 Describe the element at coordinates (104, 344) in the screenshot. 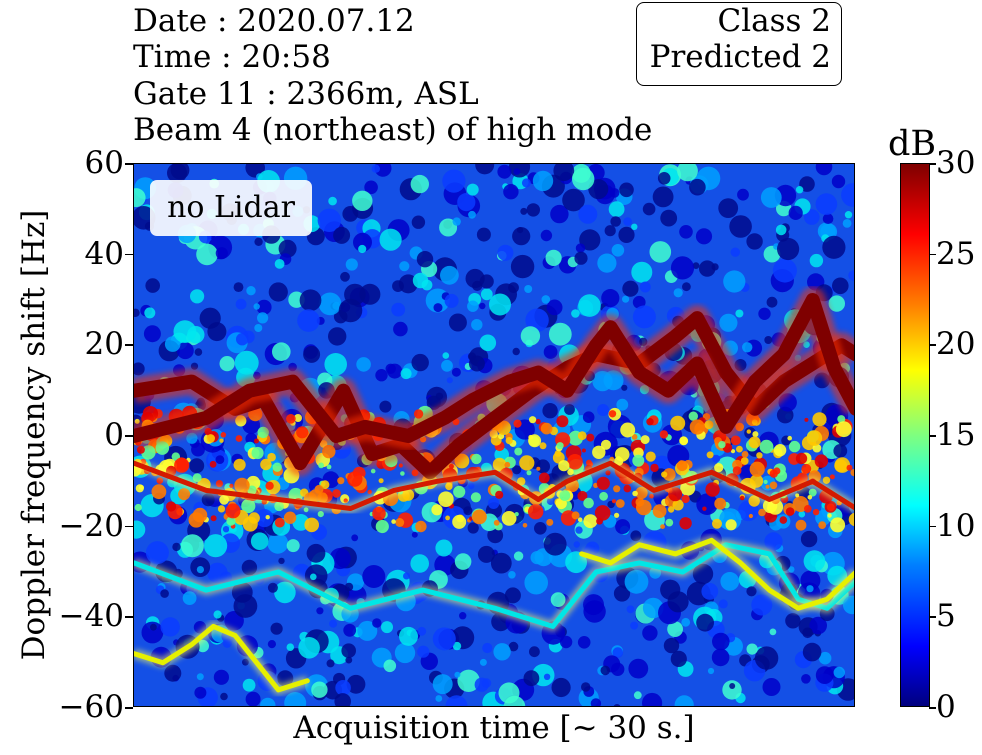

I see `y-tick-label: 20` at that location.